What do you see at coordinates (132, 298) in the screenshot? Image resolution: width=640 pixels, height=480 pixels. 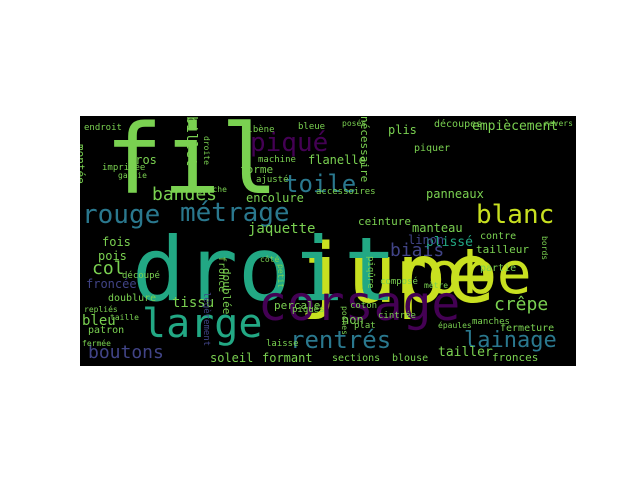 I see `word-52: doublure` at bounding box center [132, 298].